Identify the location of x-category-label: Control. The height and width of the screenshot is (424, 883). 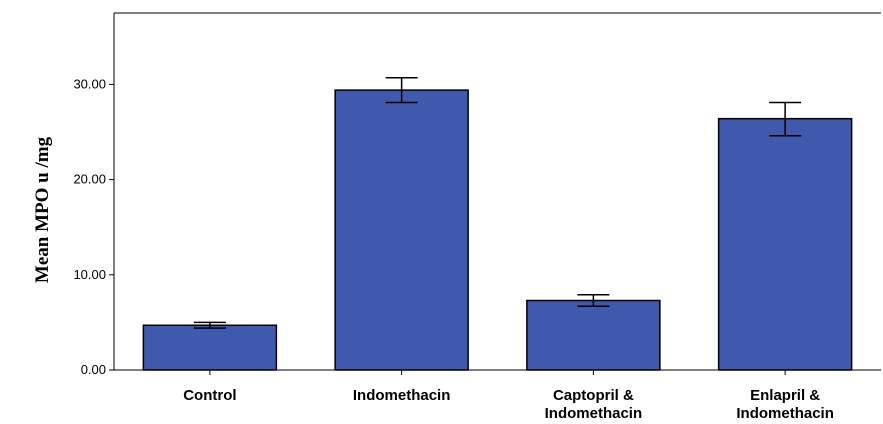
(209, 395).